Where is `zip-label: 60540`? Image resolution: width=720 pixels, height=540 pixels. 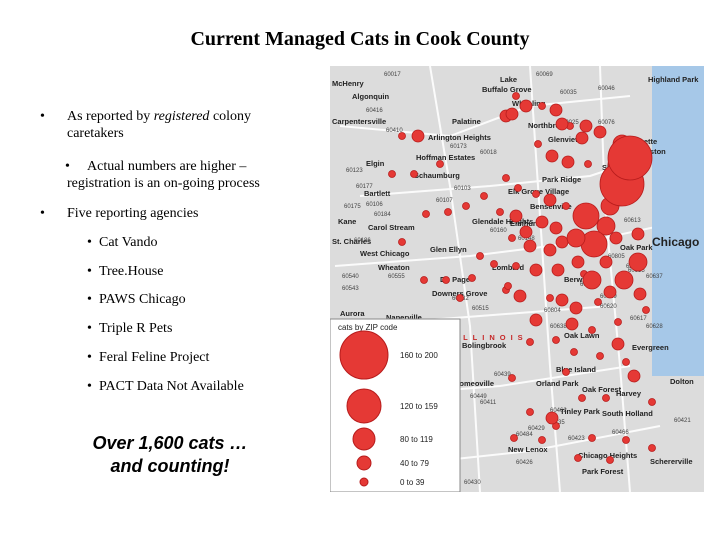
zip-label: 60540 is located at coordinates (350, 277).